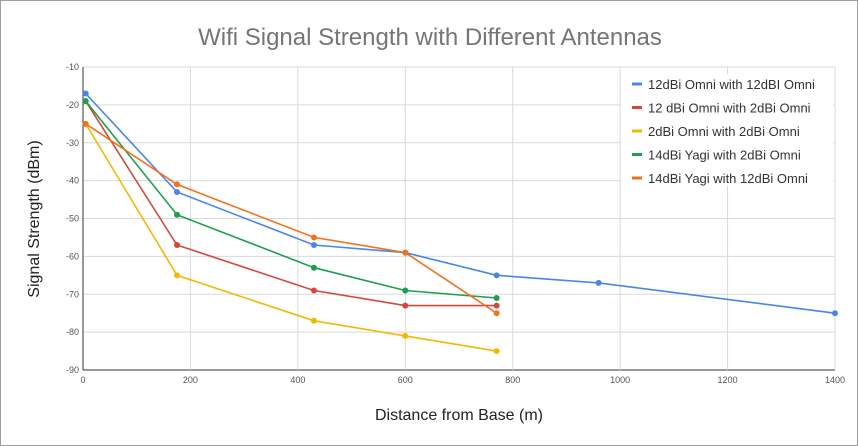 This screenshot has width=858, height=446. I want to click on x-tick-label: 600, so click(405, 380).